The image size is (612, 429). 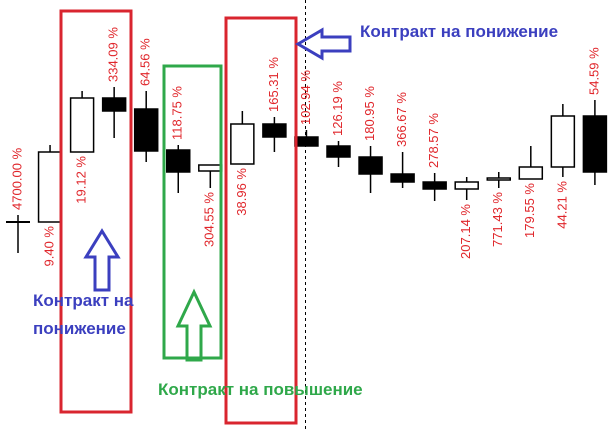 What do you see at coordinates (192, 212) in the screenshot?
I see `green-highlight-box` at bounding box center [192, 212].